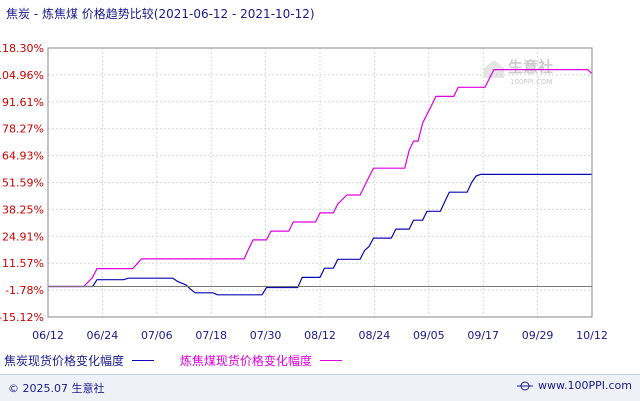  What do you see at coordinates (531, 82) in the screenshot?
I see `watermark-url: 100PPI.COM` at bounding box center [531, 82].